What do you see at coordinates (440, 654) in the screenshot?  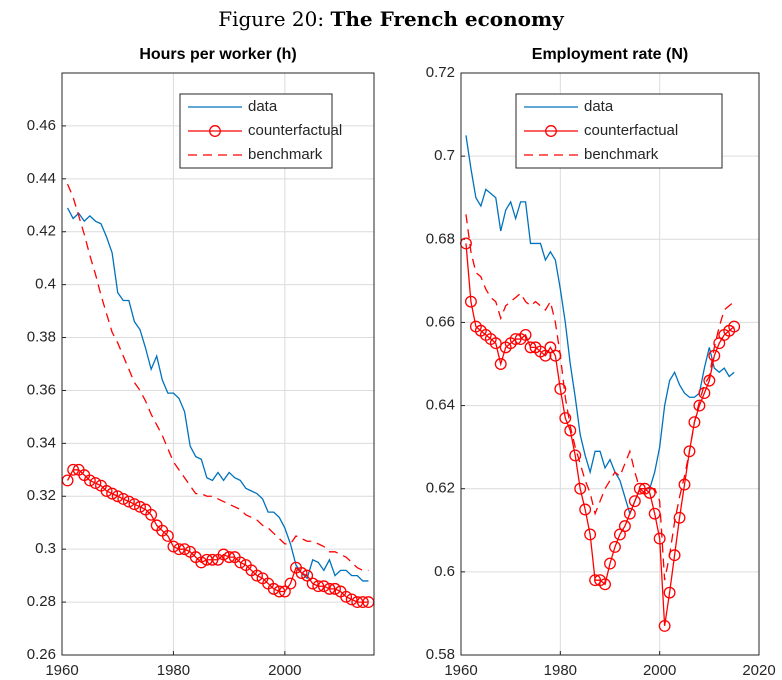 I see `y-tick-label: 0.58` at bounding box center [440, 654].